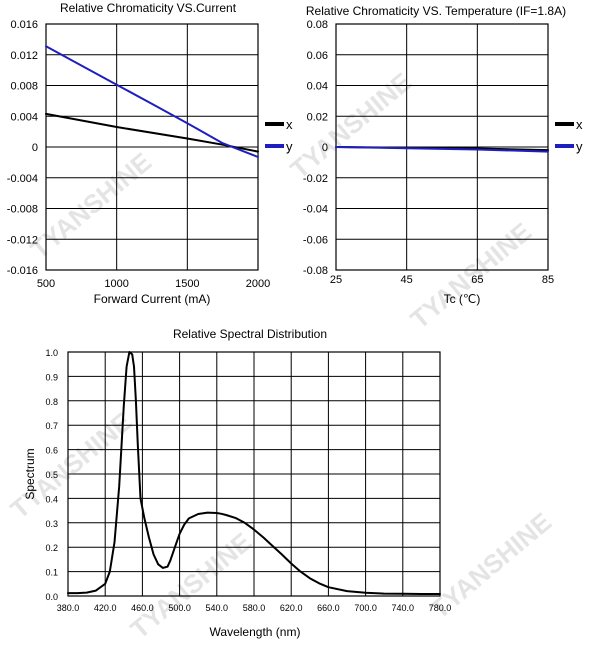  Describe the element at coordinates (105, 608) in the screenshot. I see `x-tick-label: 420.0` at that location.